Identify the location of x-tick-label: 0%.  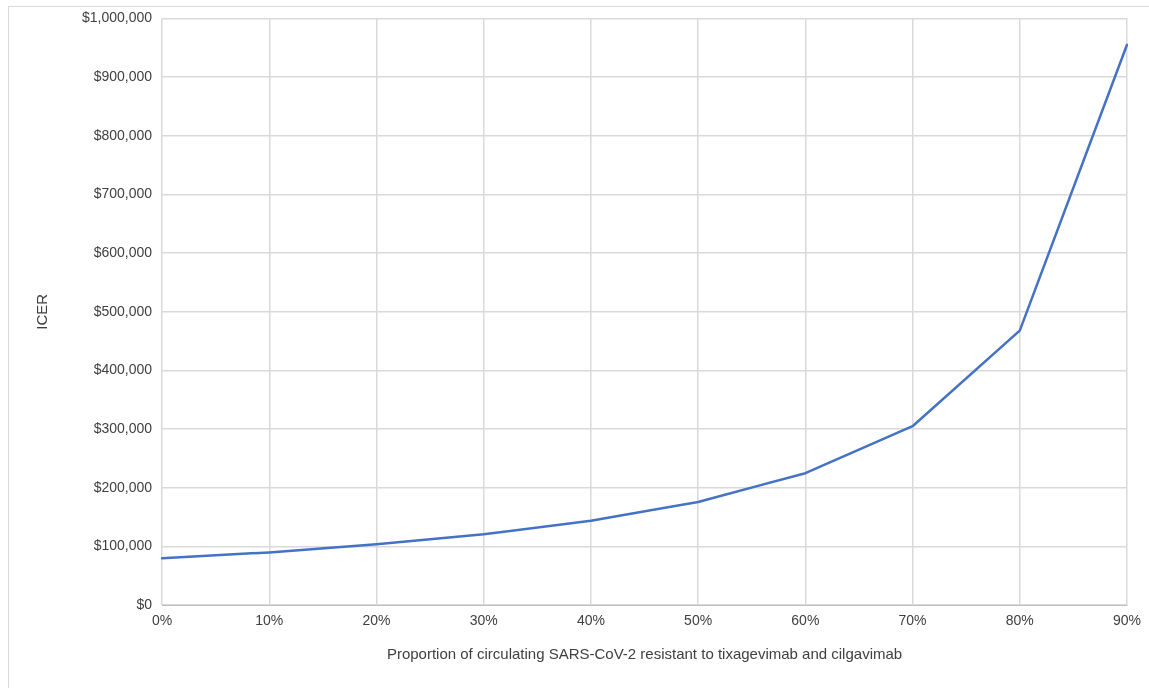
(162, 620).